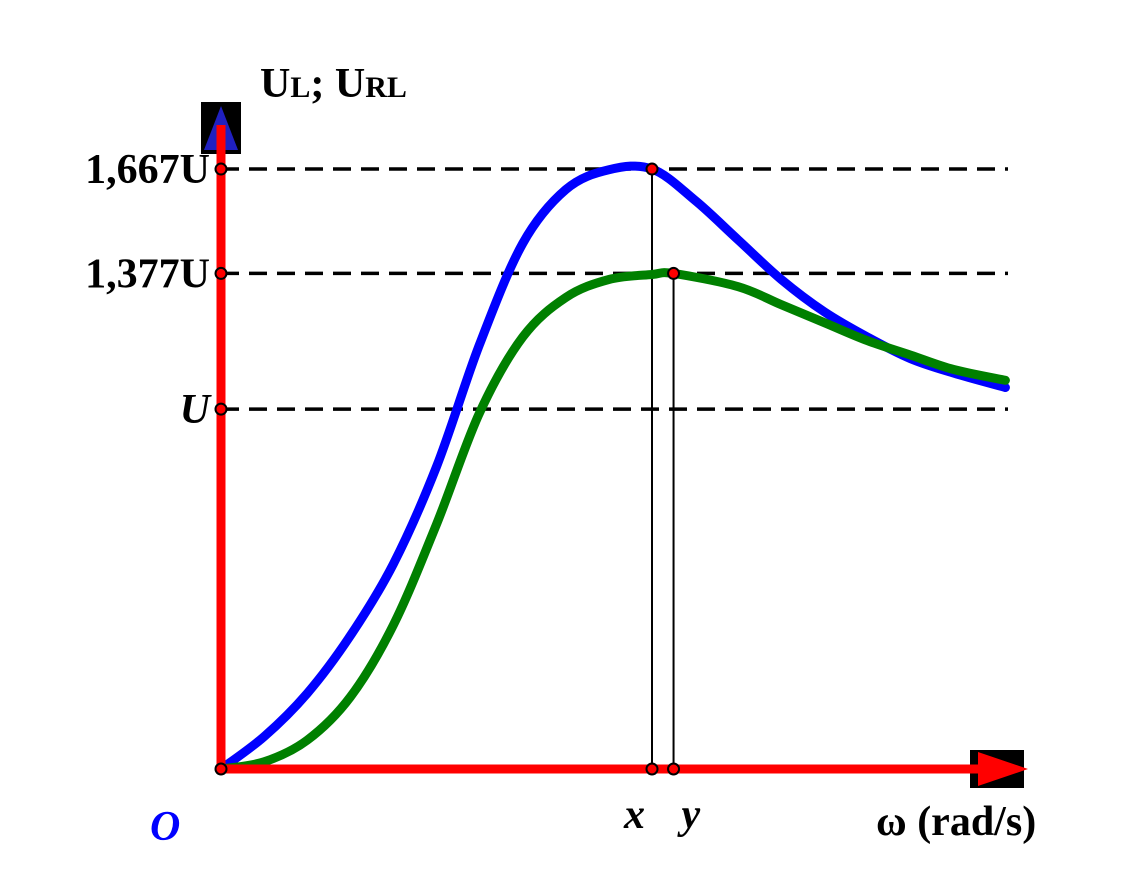  I want to click on x-axis-title: ω (rad/s), so click(956, 822).